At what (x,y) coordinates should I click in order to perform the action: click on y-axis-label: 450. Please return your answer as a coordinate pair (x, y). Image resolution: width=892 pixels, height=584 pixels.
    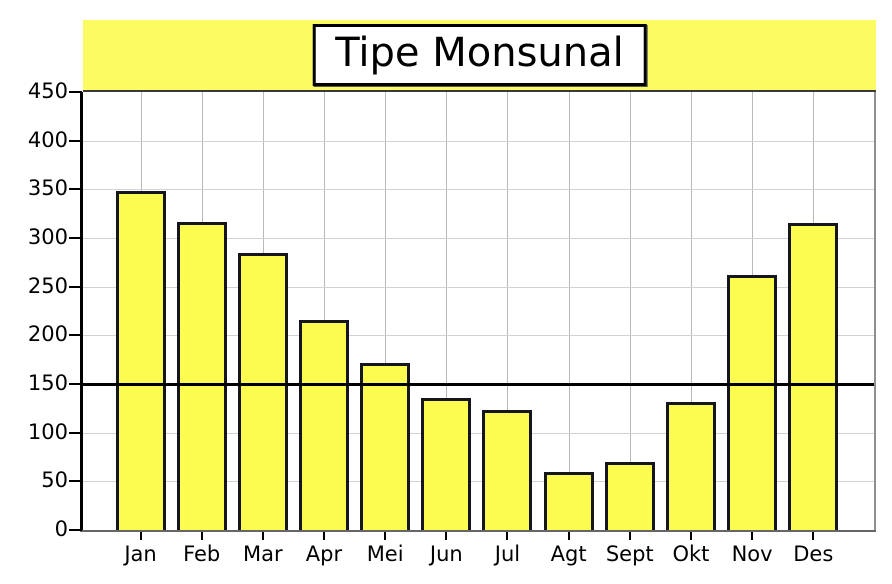
    Looking at the image, I should click on (47, 91).